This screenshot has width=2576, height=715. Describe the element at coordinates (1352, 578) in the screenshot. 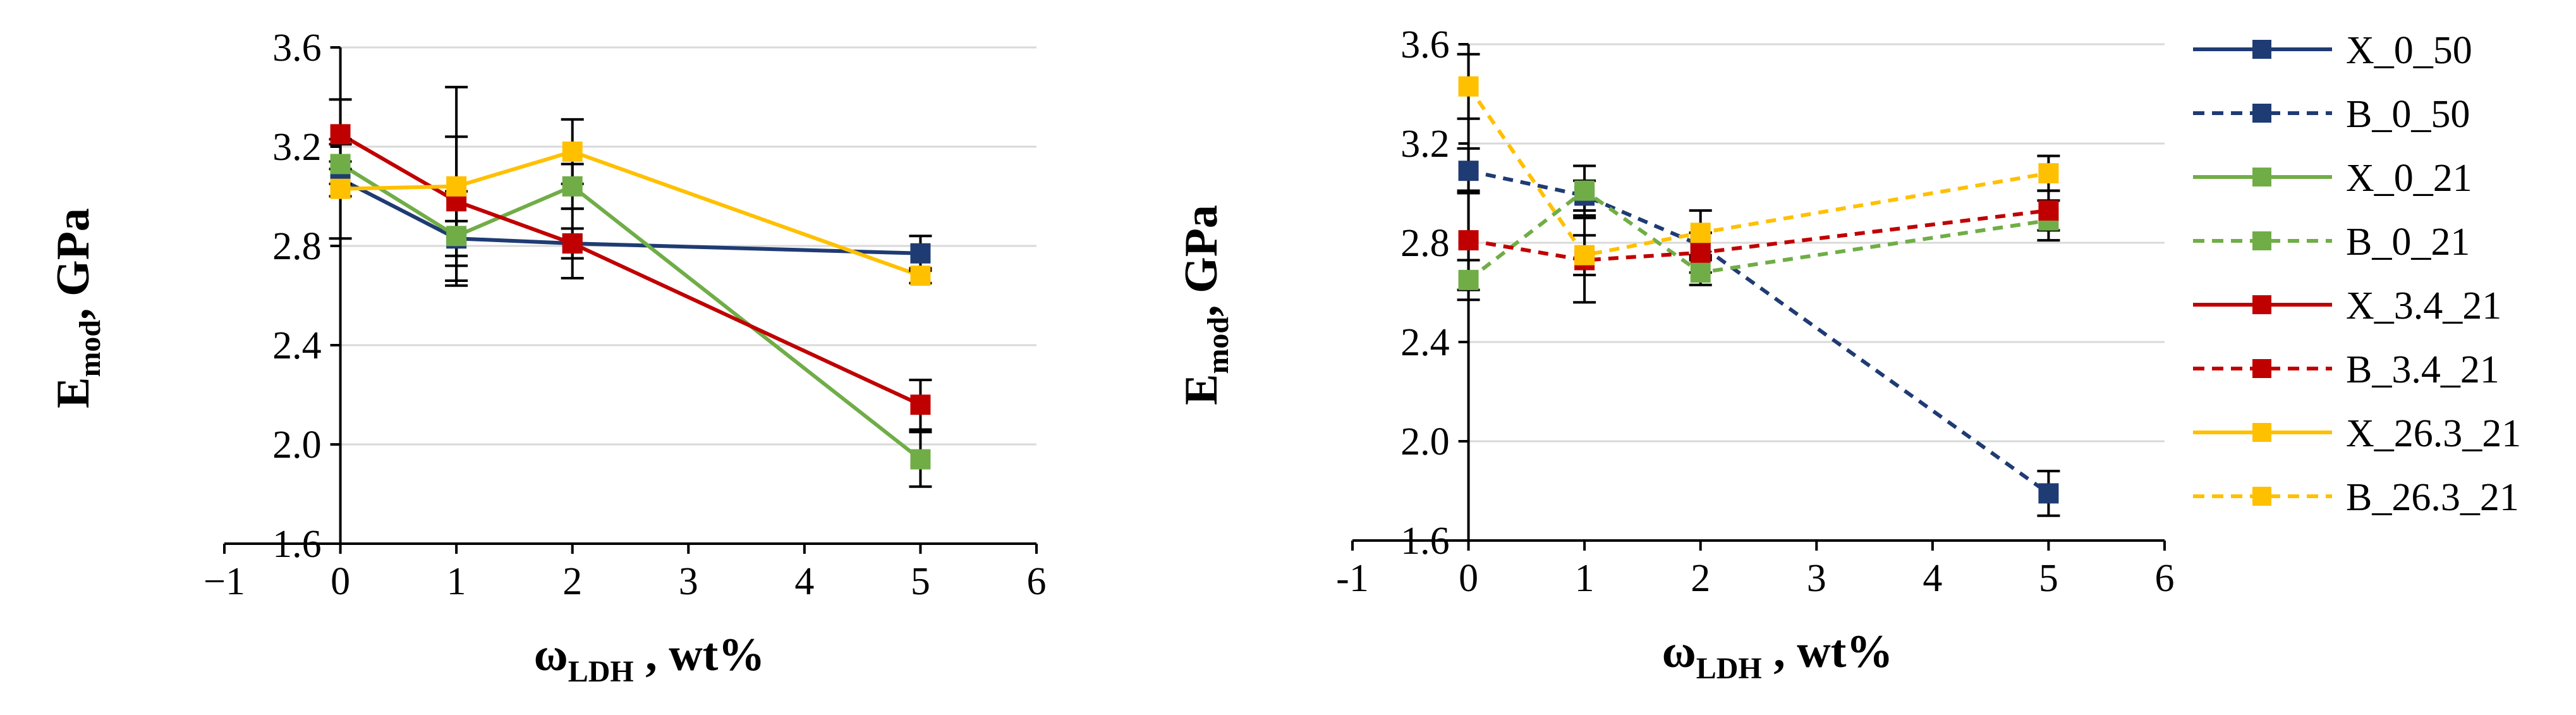

I see `x-tick-label: -1` at that location.